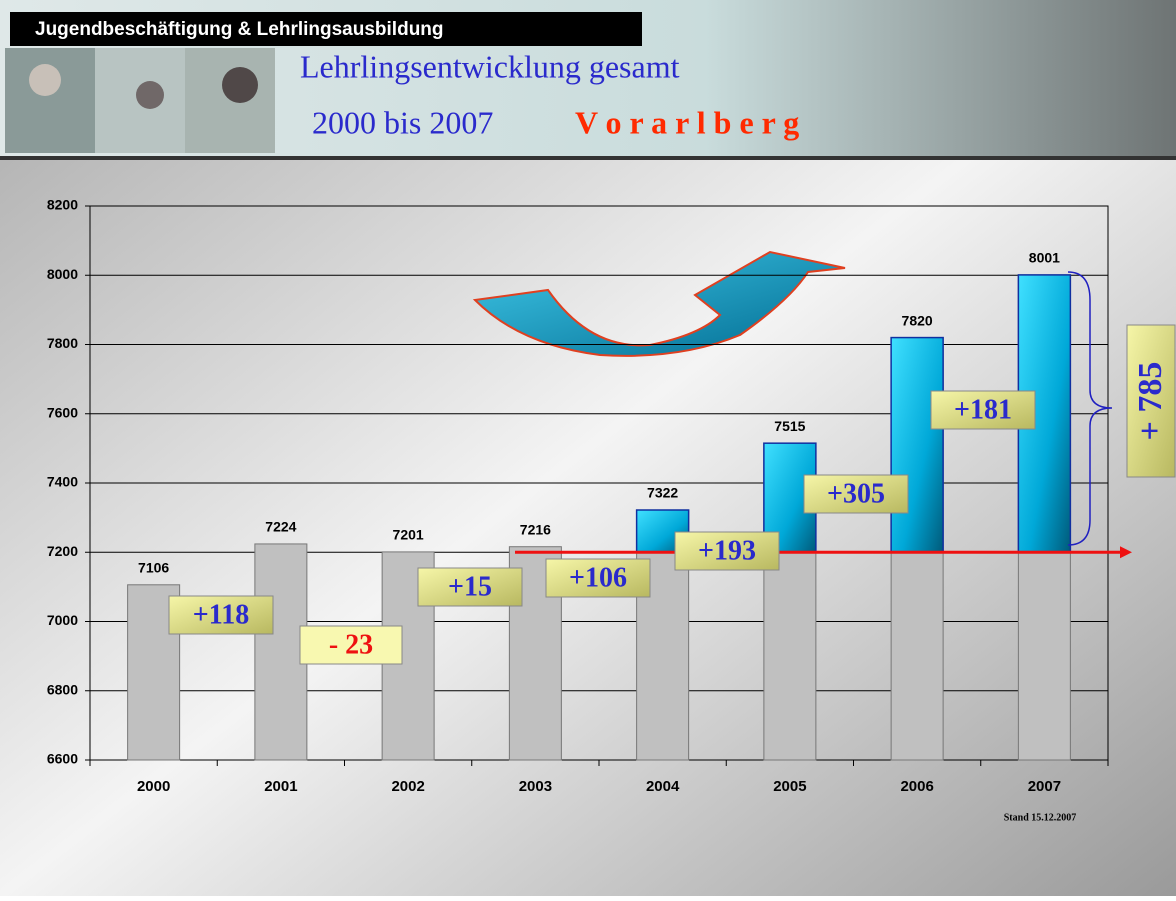 Image resolution: width=1176 pixels, height=901 pixels. What do you see at coordinates (62, 412) in the screenshot?
I see `y-tick-label: 7600` at bounding box center [62, 412].